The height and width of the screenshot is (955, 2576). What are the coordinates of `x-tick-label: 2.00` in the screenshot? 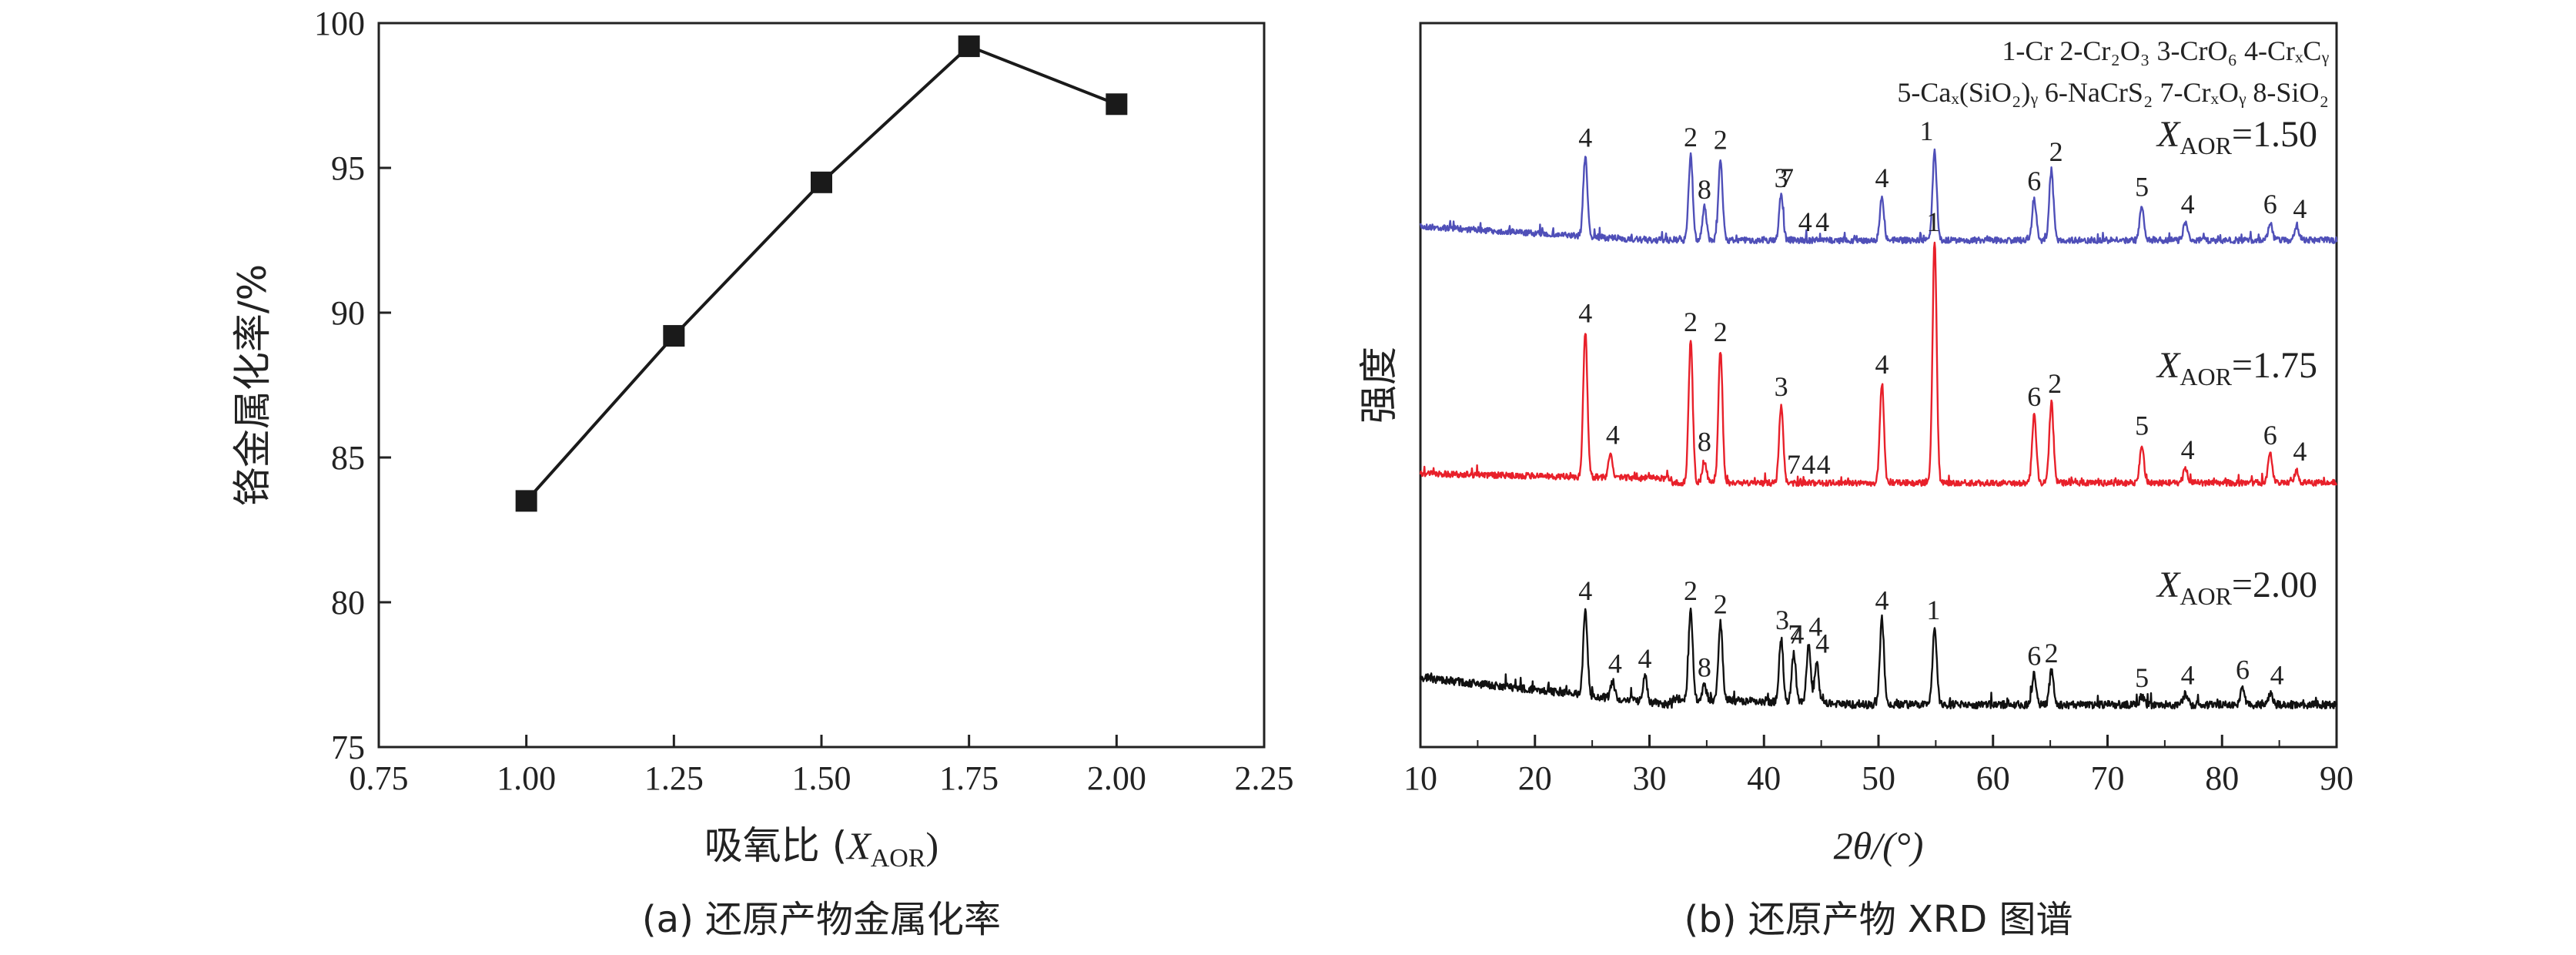 It's located at (1117, 778).